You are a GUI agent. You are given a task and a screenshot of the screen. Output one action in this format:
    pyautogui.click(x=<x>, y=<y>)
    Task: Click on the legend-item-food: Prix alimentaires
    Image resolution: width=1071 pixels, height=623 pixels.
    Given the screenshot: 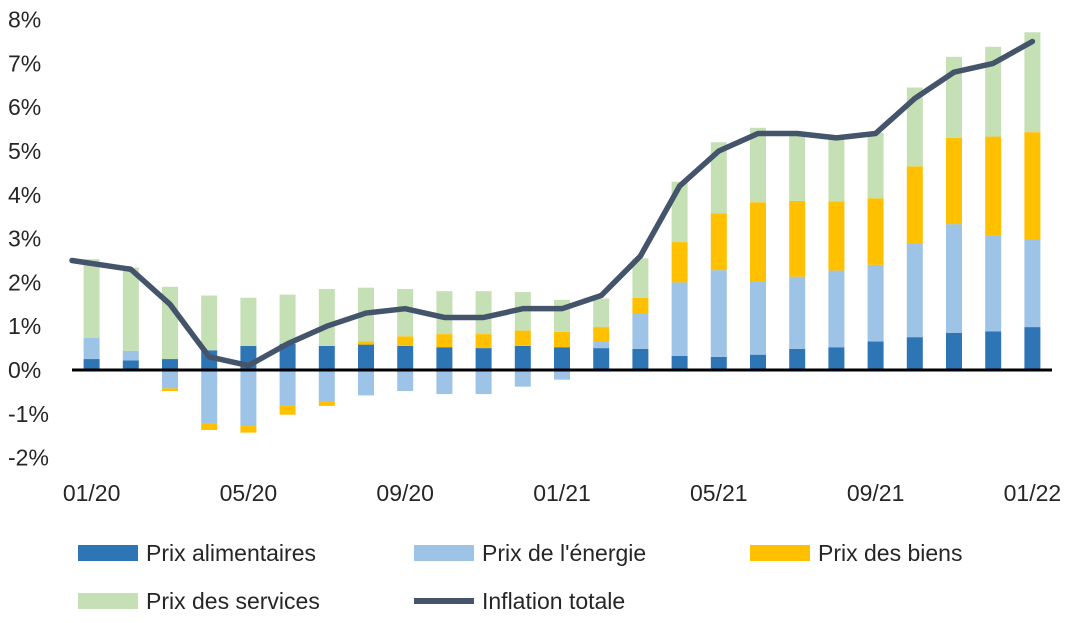 What is the action you would take?
    pyautogui.click(x=197, y=553)
    